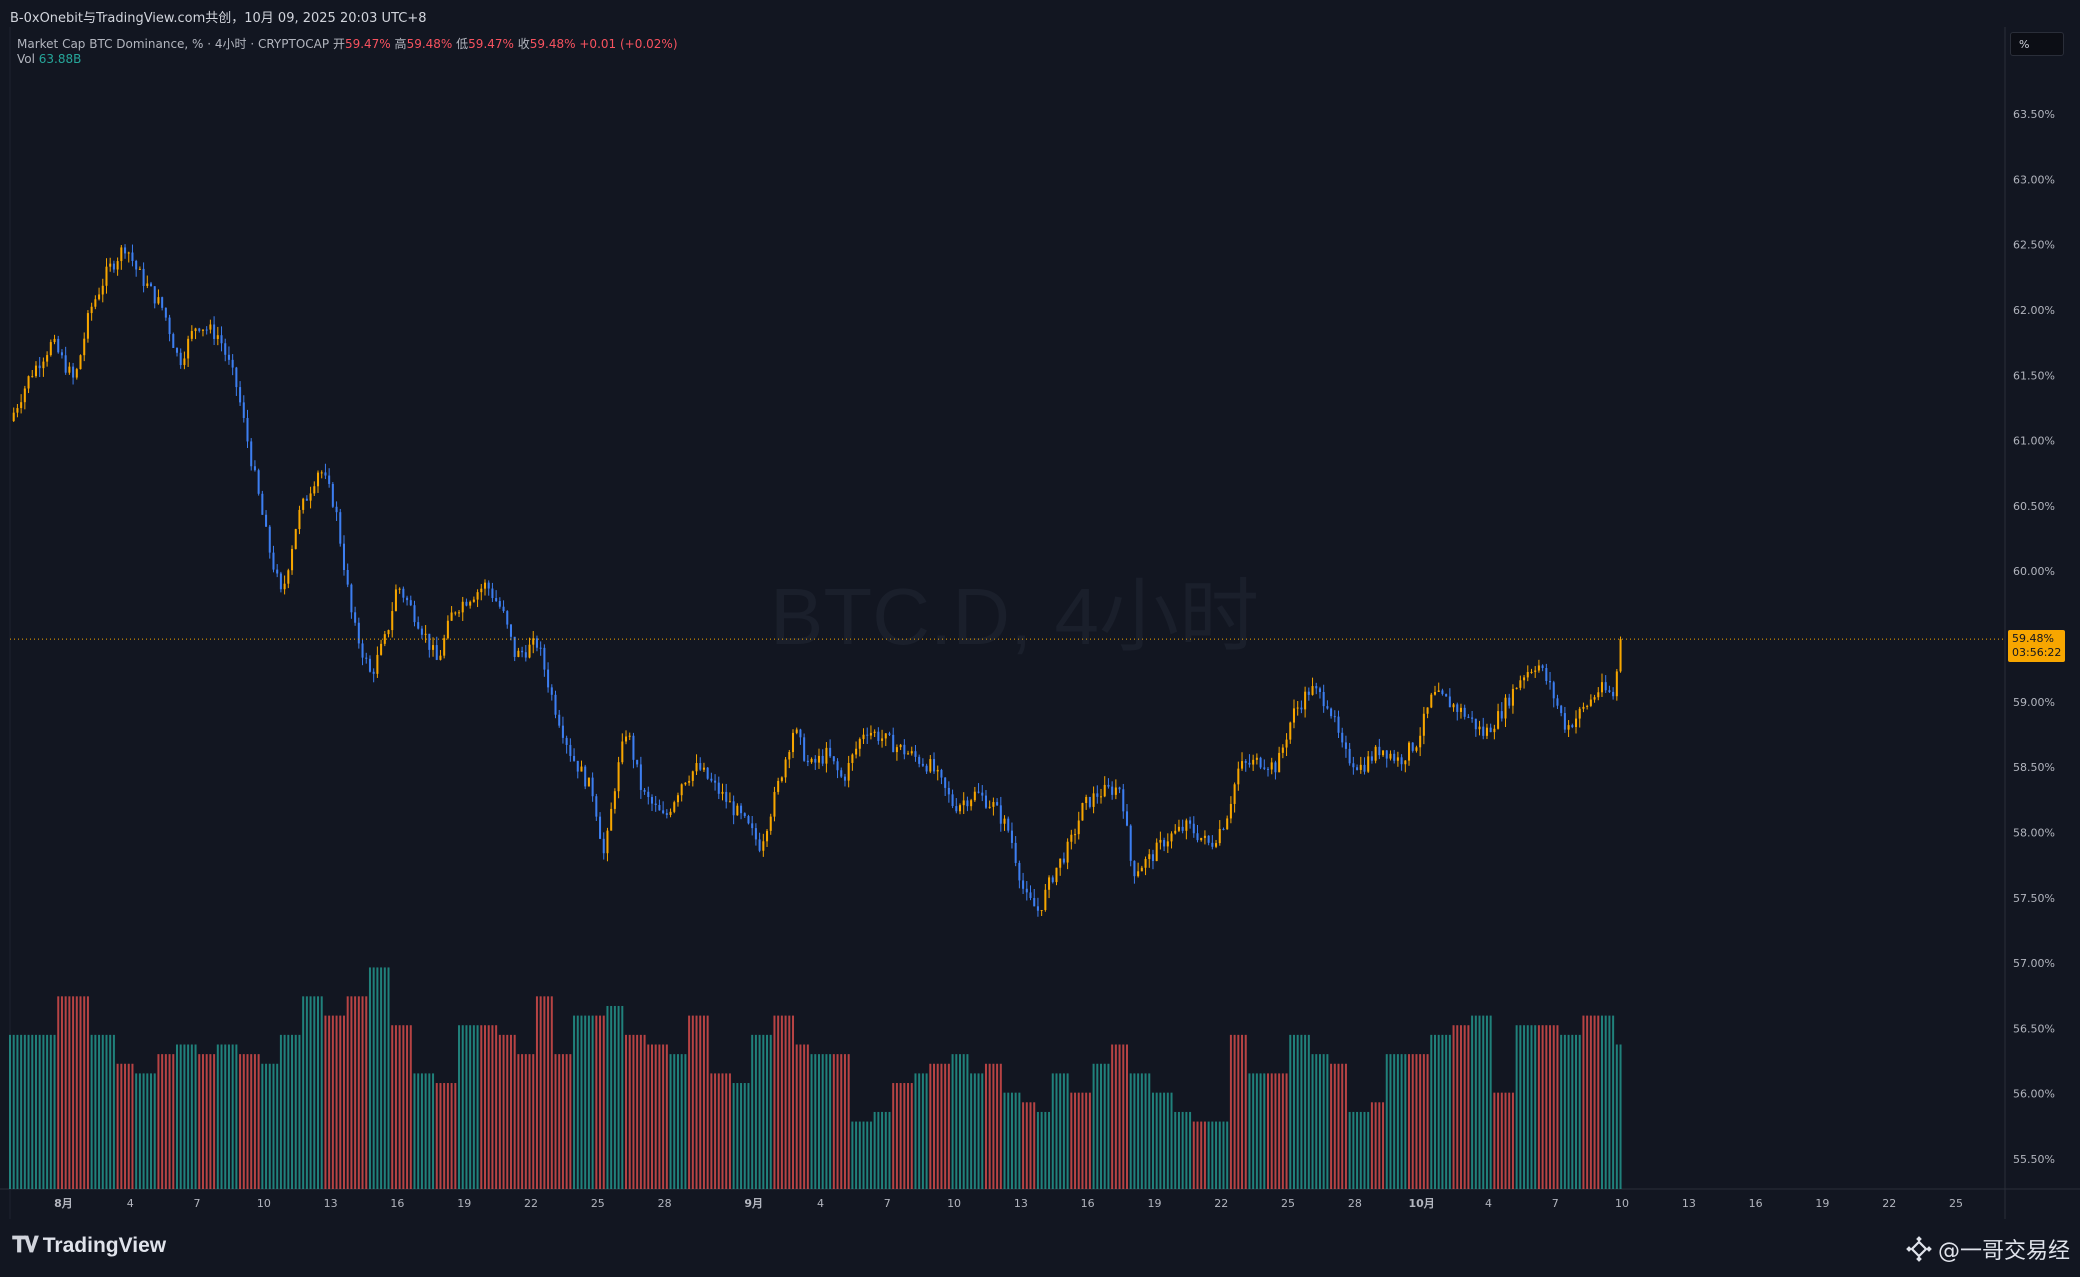 This screenshot has width=2080, height=1277. I want to click on x-tick-label: 4, so click(1488, 1203).